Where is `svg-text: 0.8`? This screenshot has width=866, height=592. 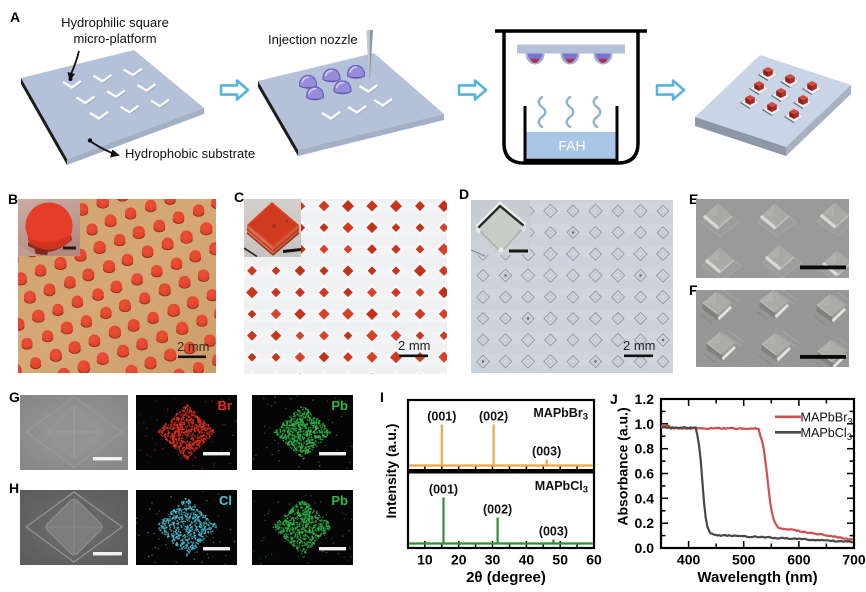 svg-text: 0.8 is located at coordinates (645, 449).